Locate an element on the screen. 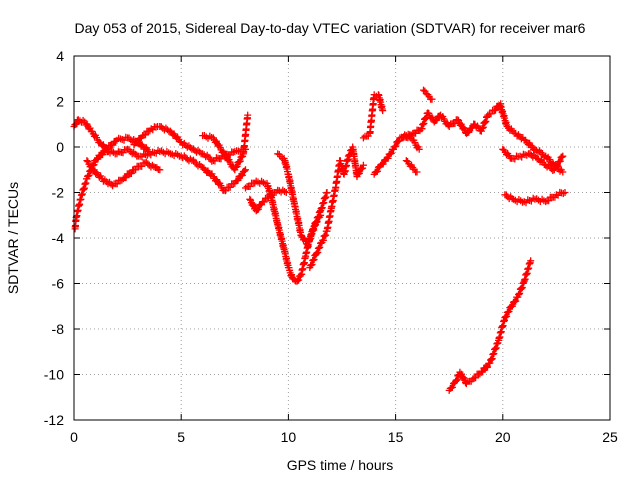  y-tick-labels: -12 -10 -8 -6 -4 -2 0 2 4 is located at coordinates (54, 238).